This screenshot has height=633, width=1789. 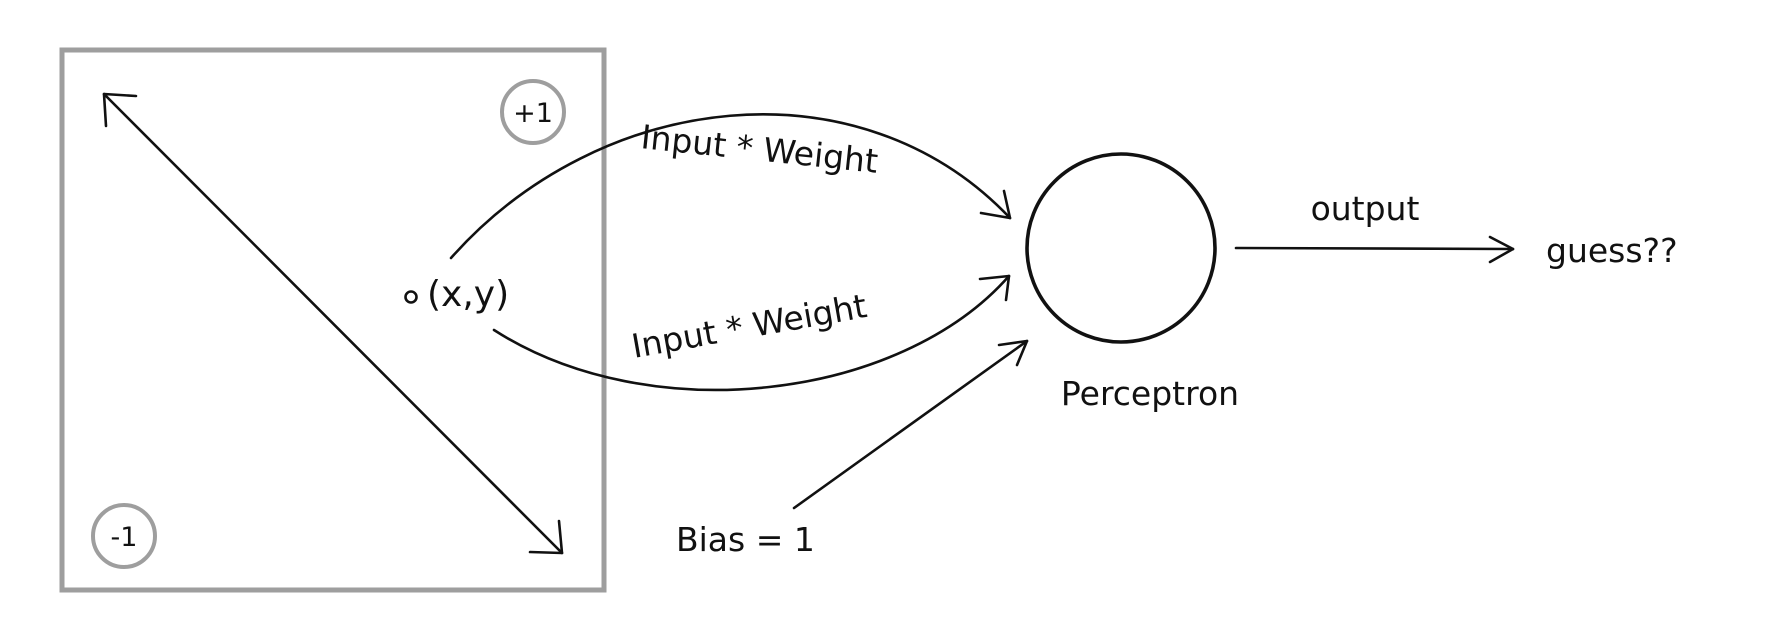 What do you see at coordinates (759, 149) in the screenshot?
I see `edge-top-label: Input * Weight` at bounding box center [759, 149].